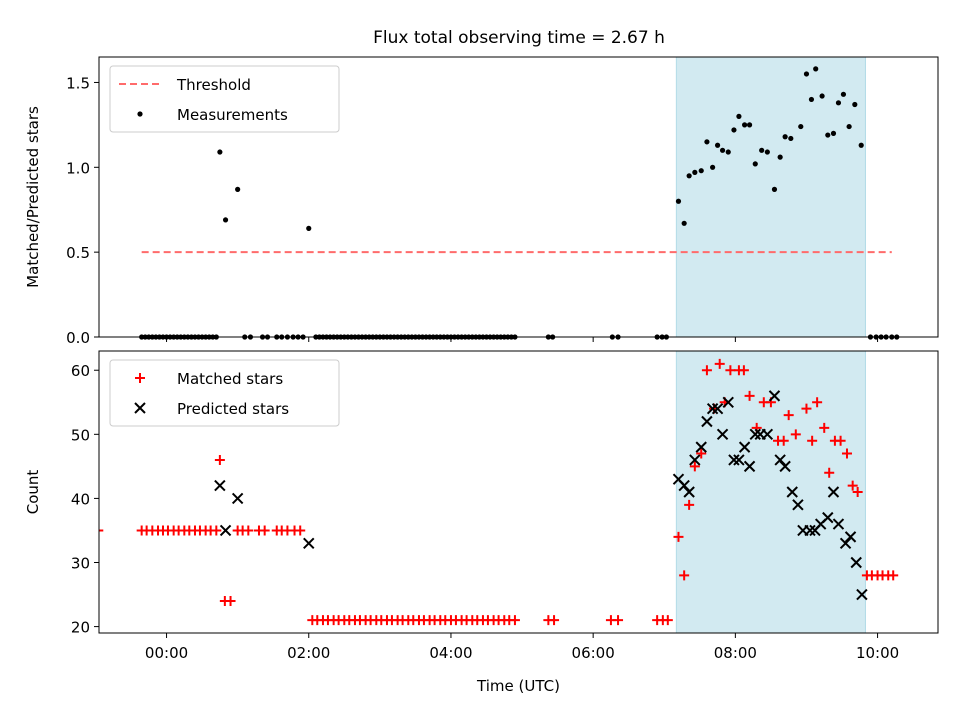 Image resolution: width=960 pixels, height=720 pixels. What do you see at coordinates (78, 338) in the screenshot?
I see `ratio-y-tick-label: 0.0` at bounding box center [78, 338].